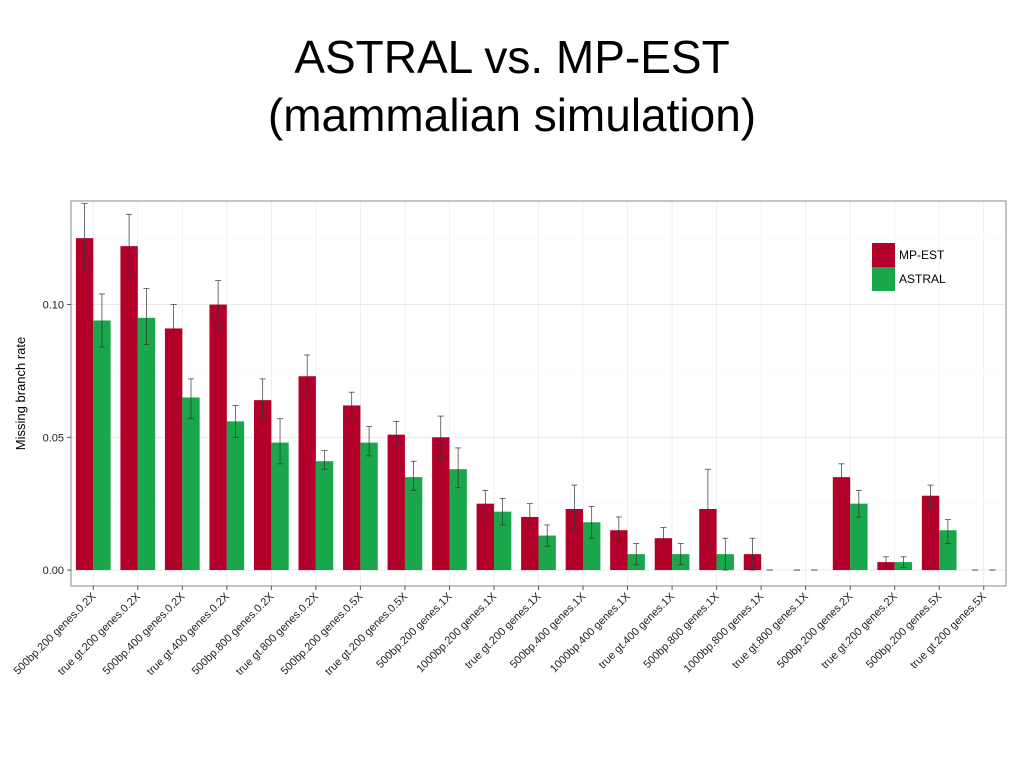  What do you see at coordinates (144, 633) in the screenshot?
I see `x-tick-label: 500bp.400 genes.0.2X` at bounding box center [144, 633].